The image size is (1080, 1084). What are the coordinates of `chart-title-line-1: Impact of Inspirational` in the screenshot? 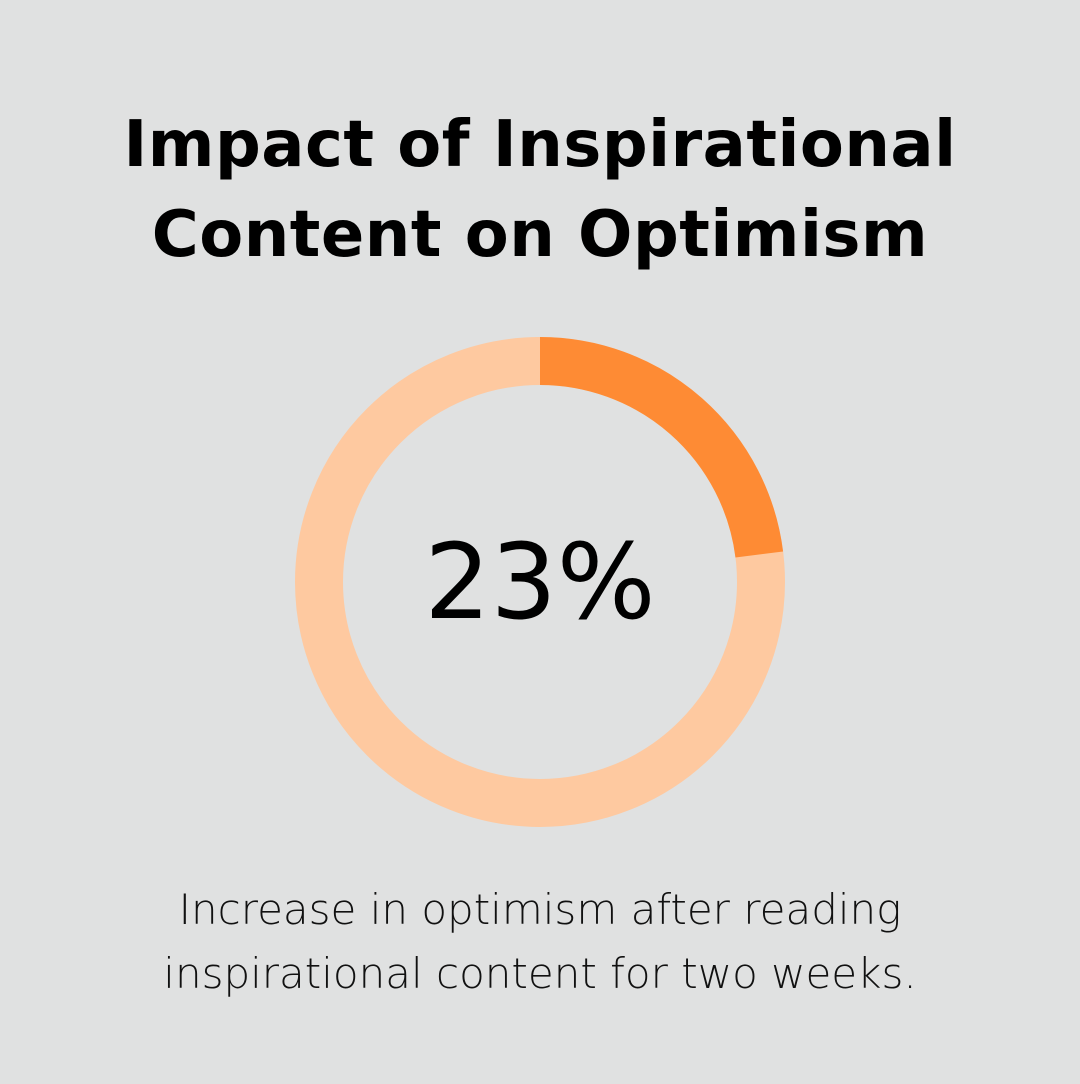 It's located at (540, 145).